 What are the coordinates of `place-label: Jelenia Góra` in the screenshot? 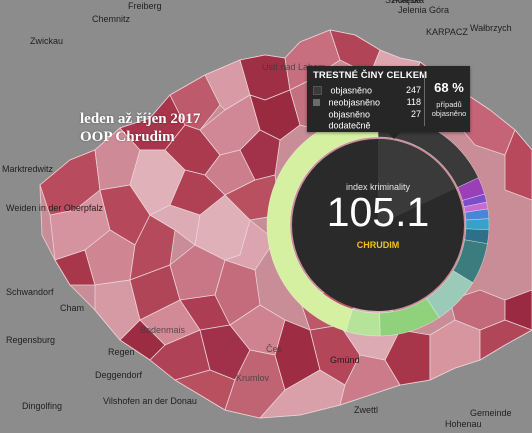 It's located at (423, 10).